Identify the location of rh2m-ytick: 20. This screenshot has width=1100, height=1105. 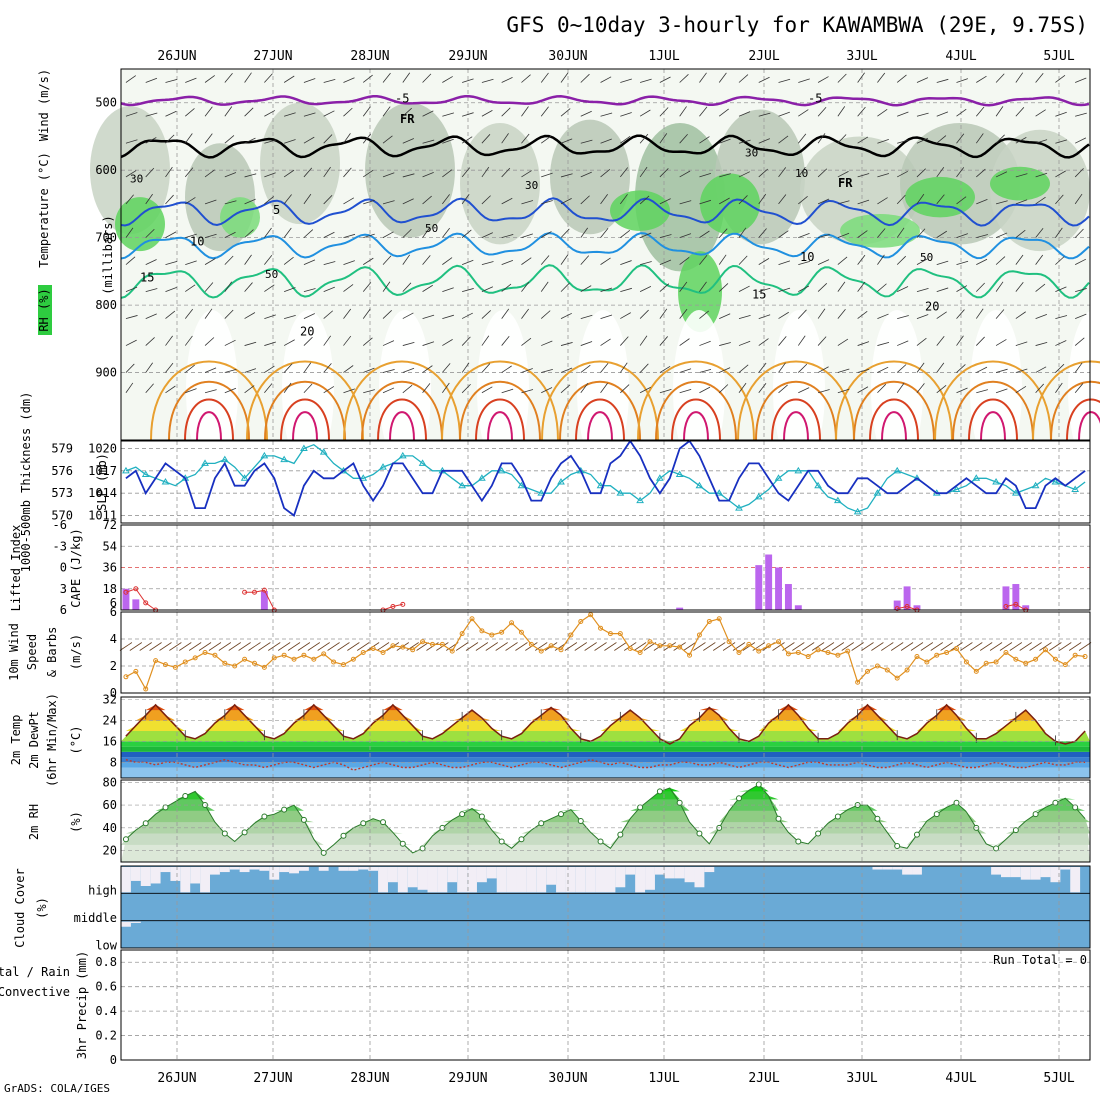
(110, 851).